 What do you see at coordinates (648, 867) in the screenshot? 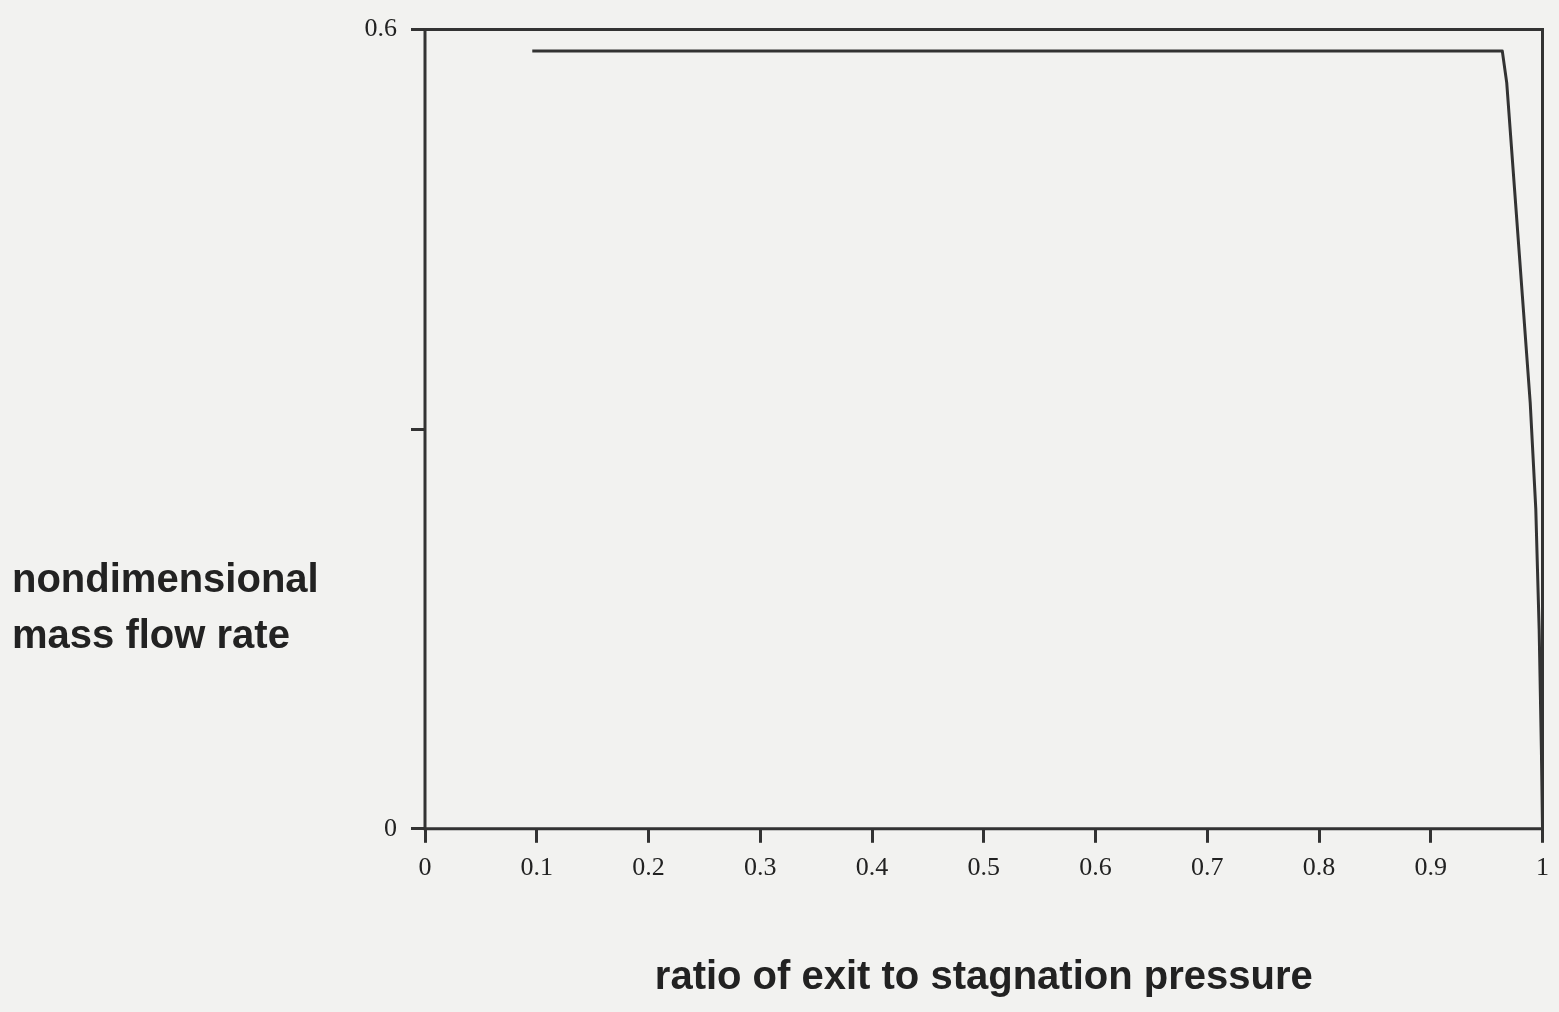
I see `x-tick-label: 0.2` at bounding box center [648, 867].